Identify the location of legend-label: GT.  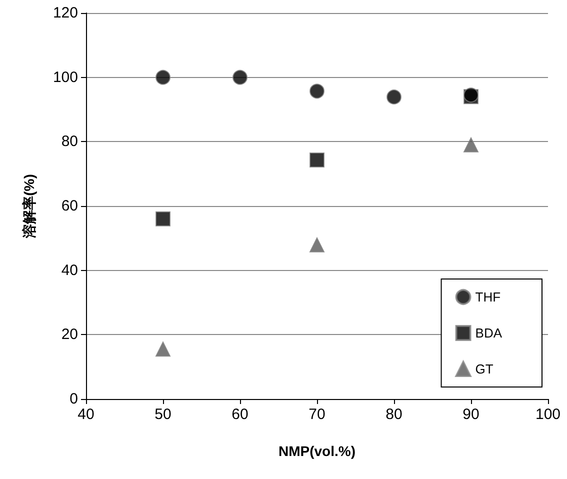
(484, 369).